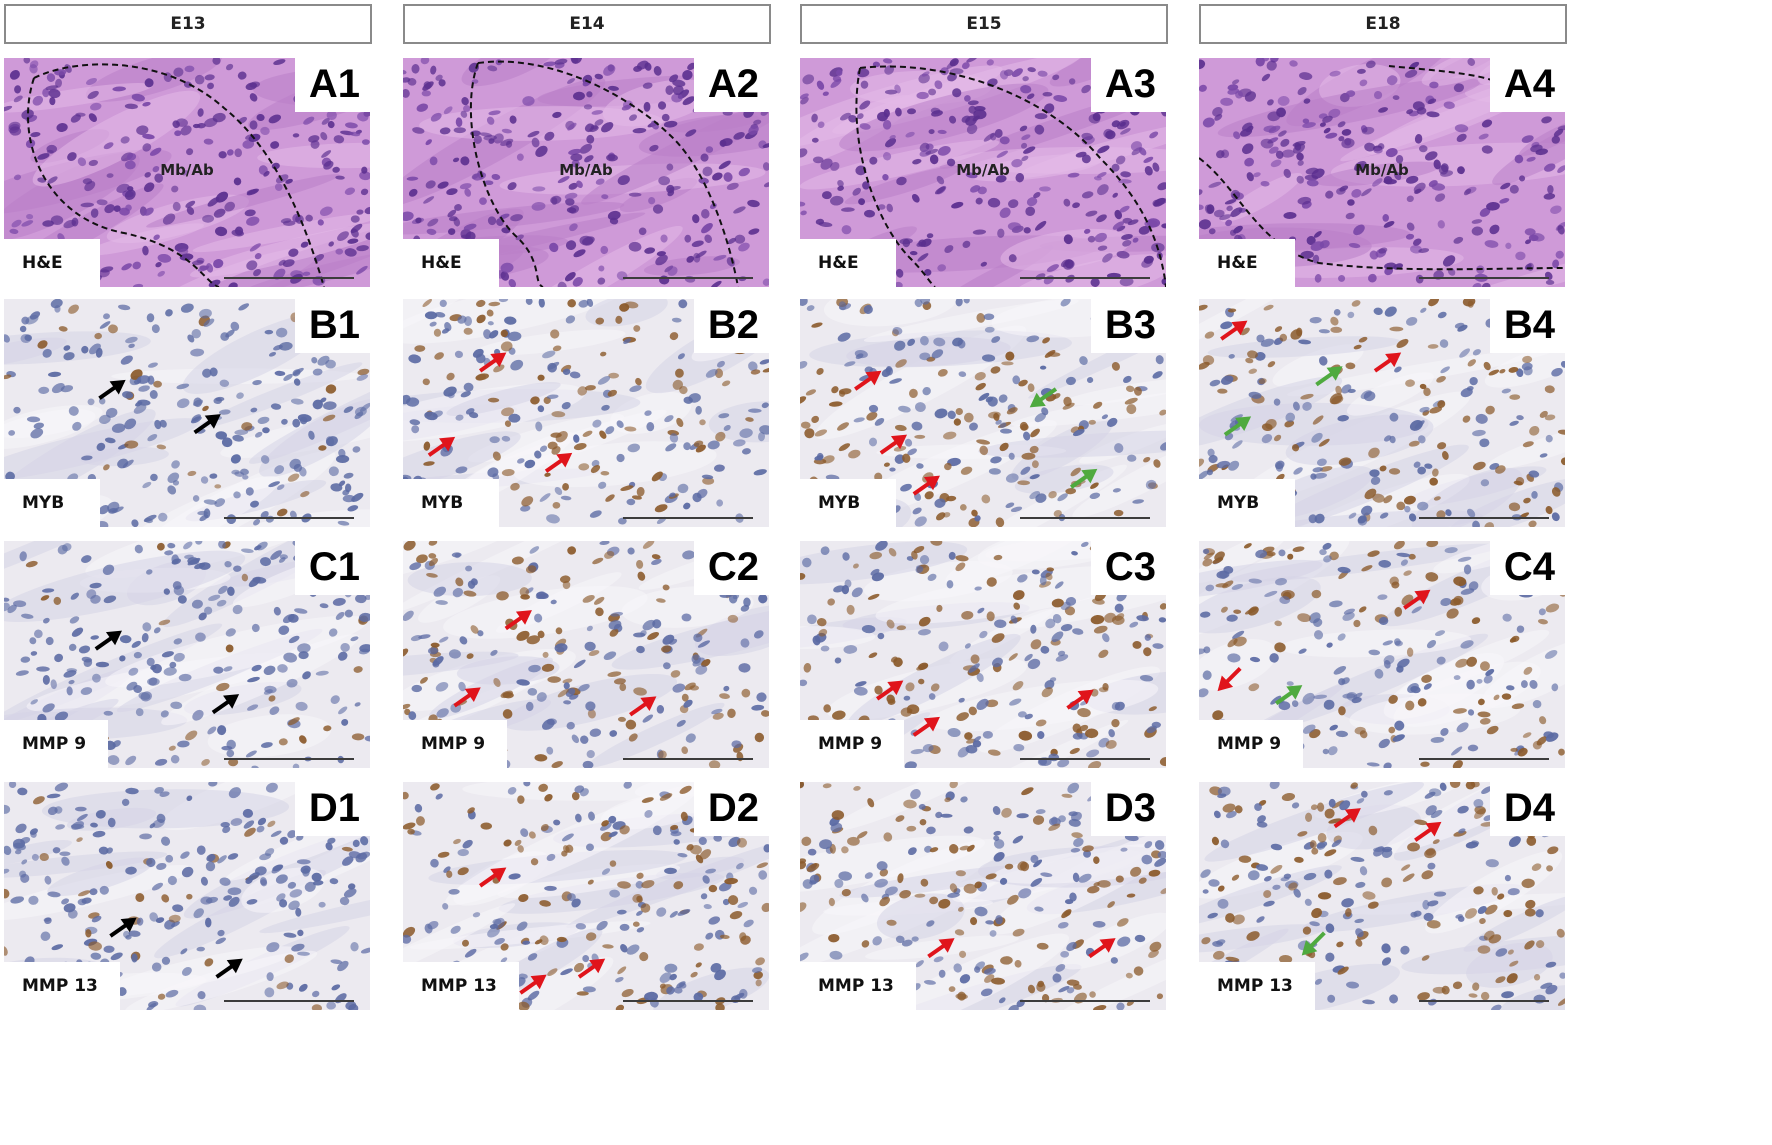  Describe the element at coordinates (983, 896) in the screenshot. I see `panel-d3: D3 MMP 13` at that location.